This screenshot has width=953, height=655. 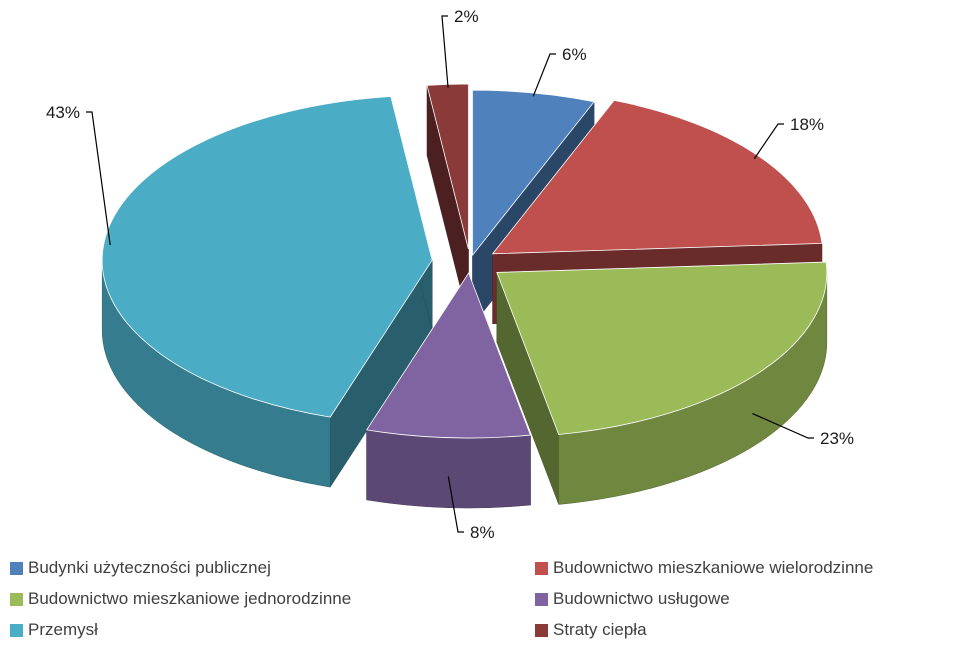 I want to click on legend-label: Budynki użyteczności publicznej, so click(x=149, y=567).